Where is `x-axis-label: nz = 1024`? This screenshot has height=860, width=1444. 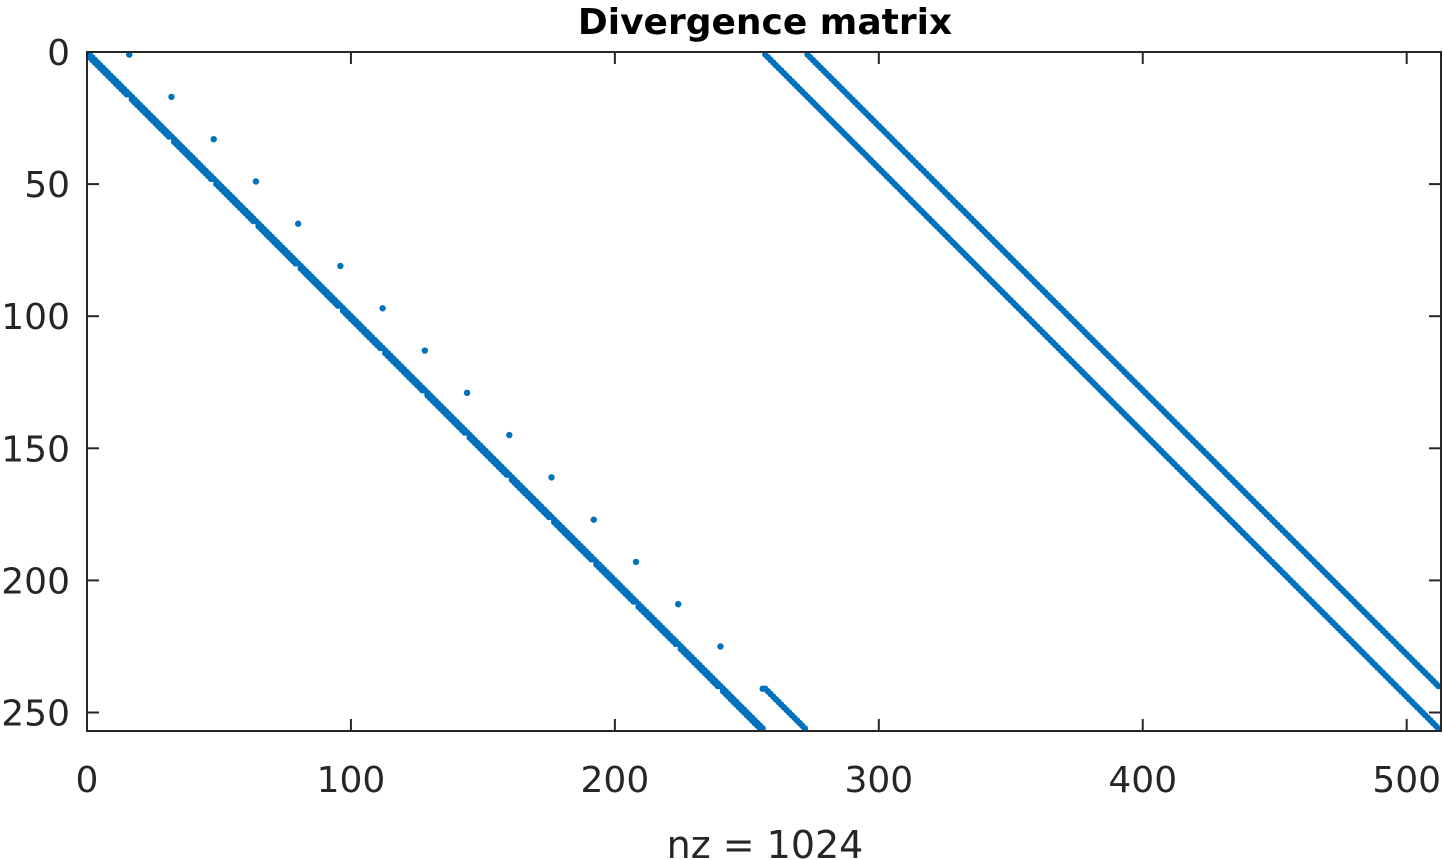 x-axis-label: nz = 1024 is located at coordinates (765, 841).